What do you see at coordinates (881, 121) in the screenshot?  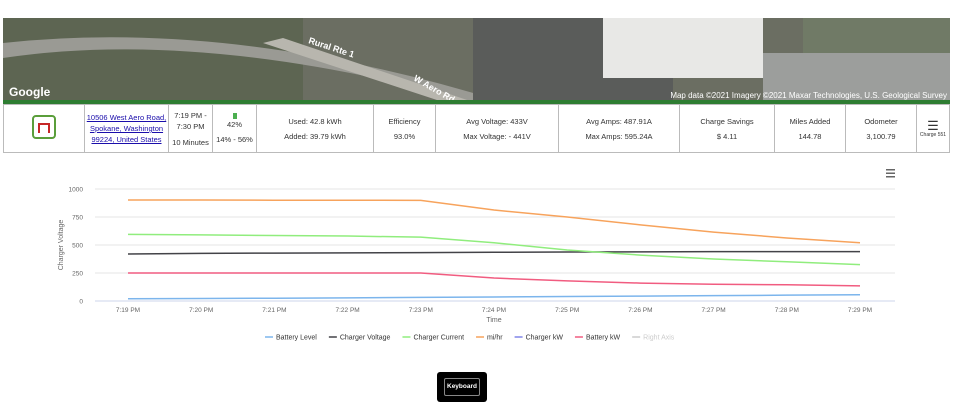 I see `label: Odometer` at bounding box center [881, 121].